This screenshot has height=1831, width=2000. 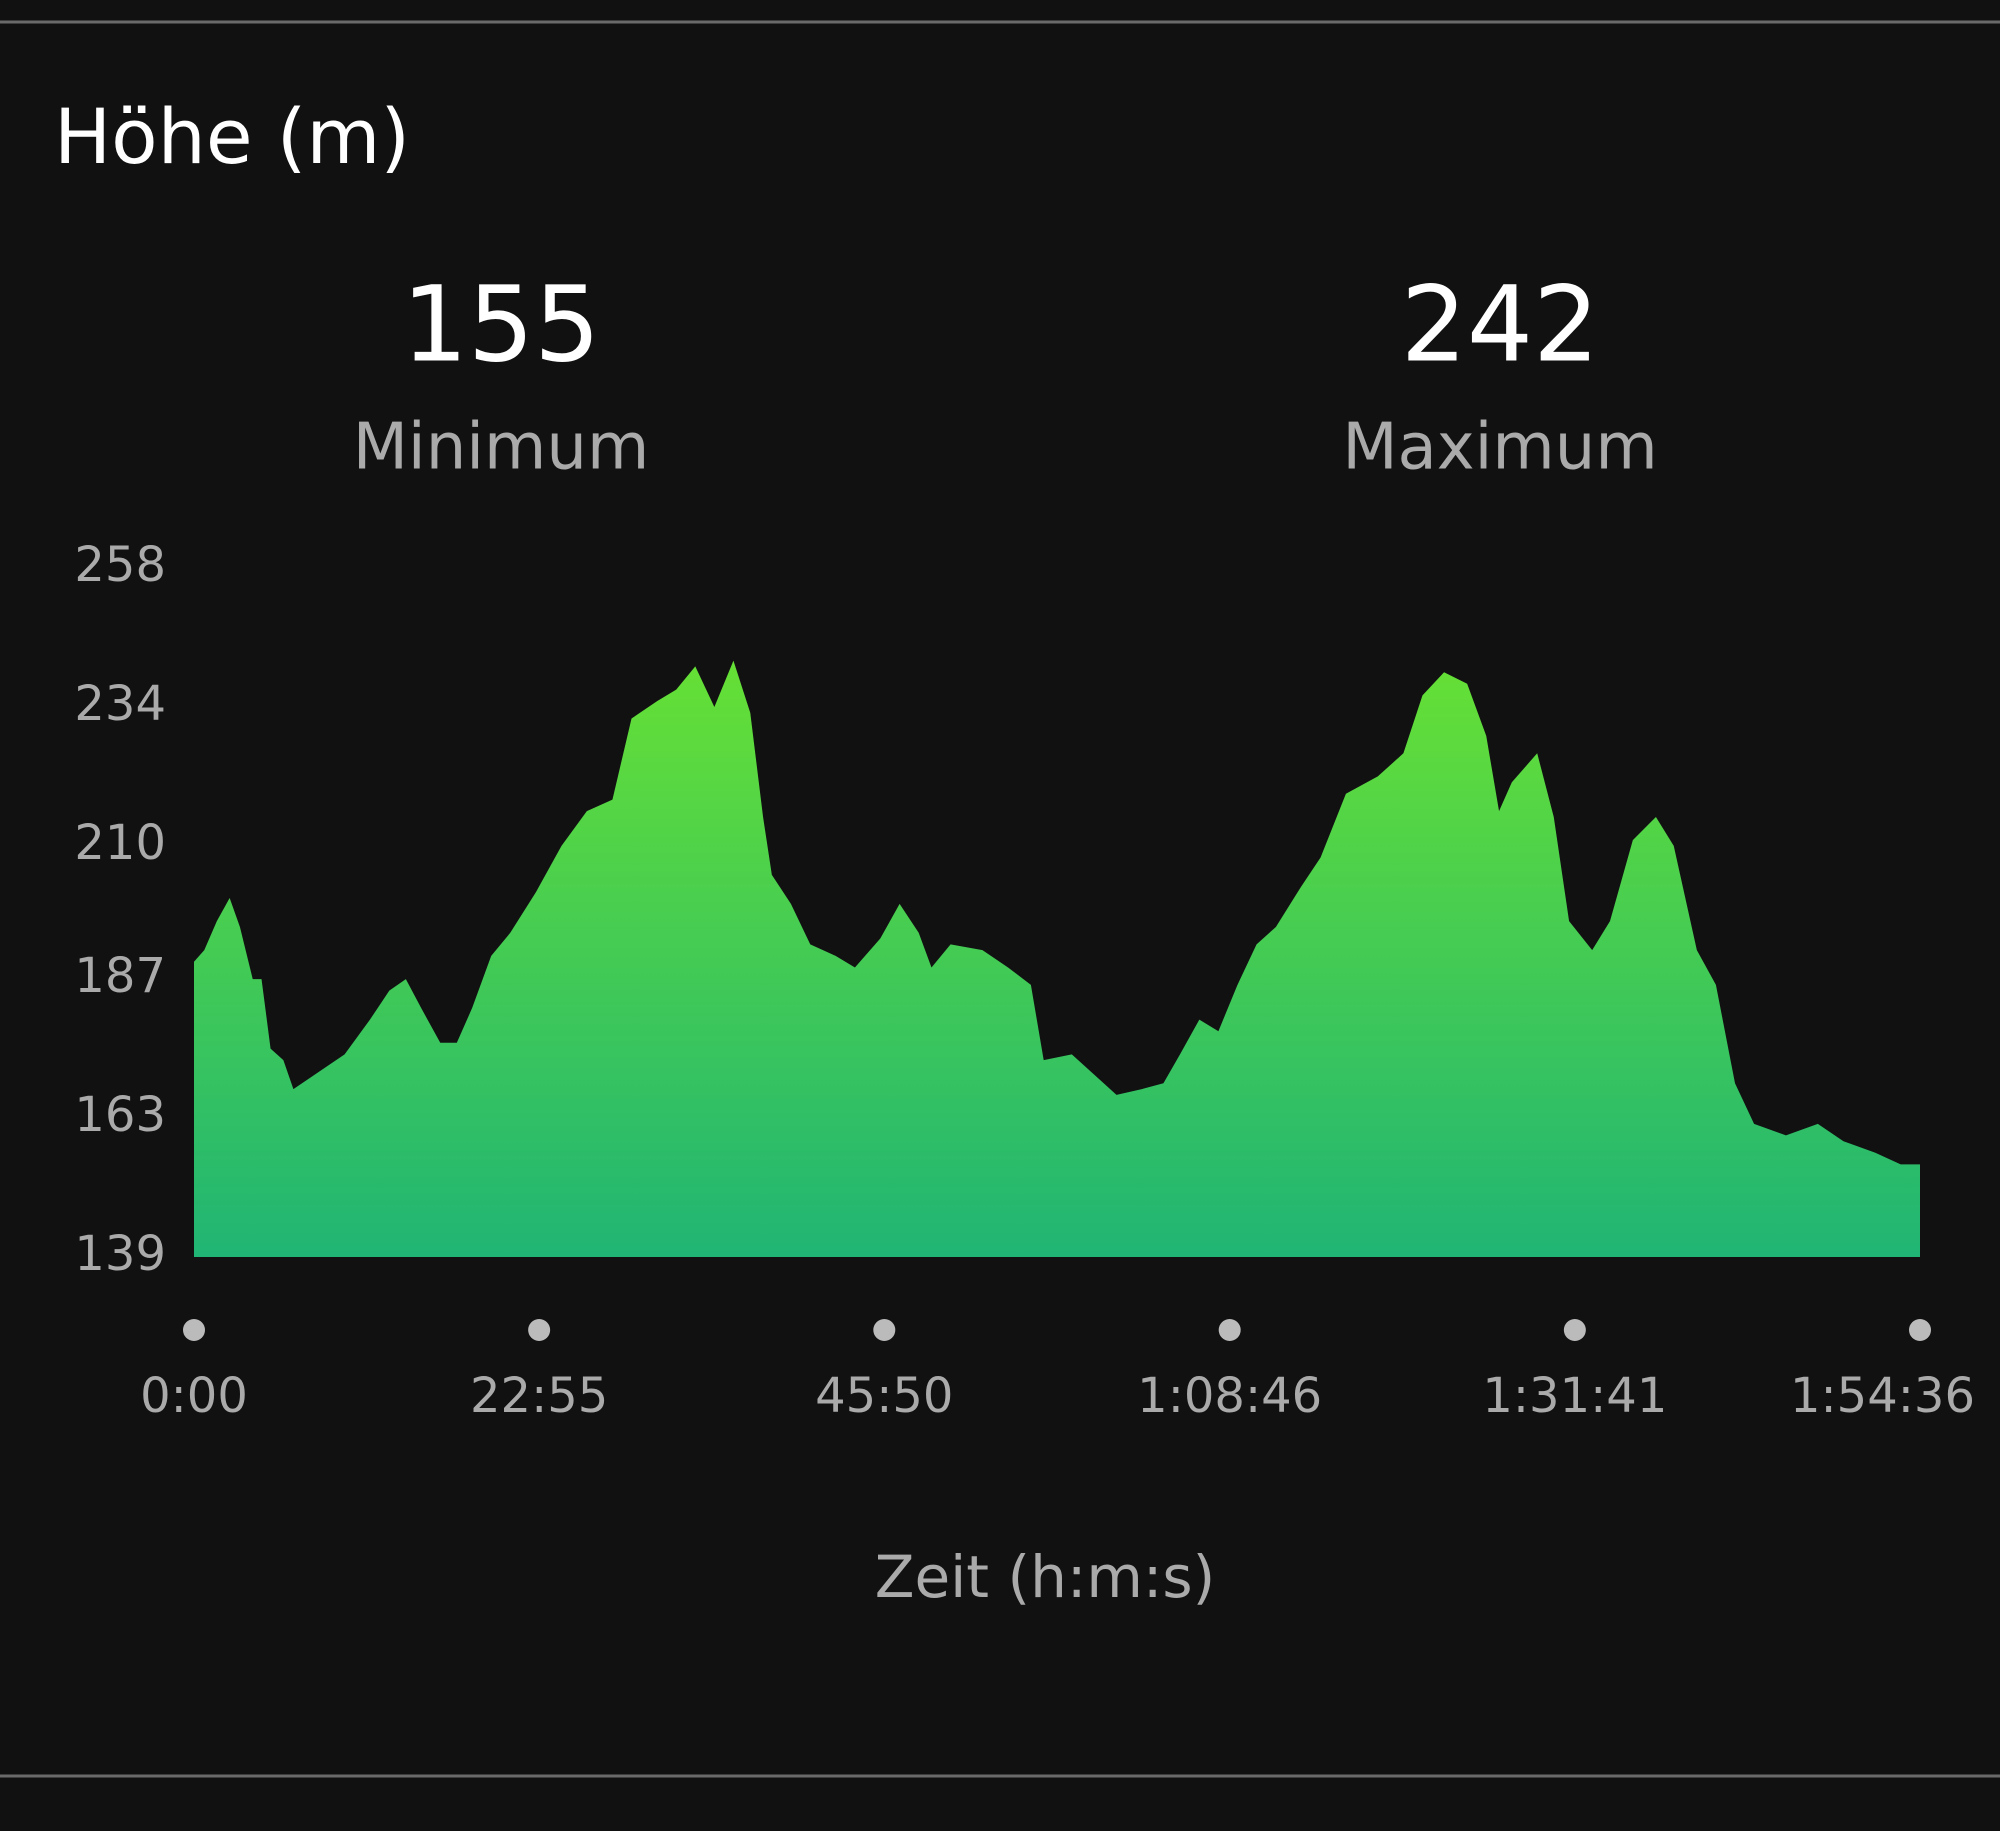 I want to click on x-tick-label: 22:55, so click(x=539, y=1396).